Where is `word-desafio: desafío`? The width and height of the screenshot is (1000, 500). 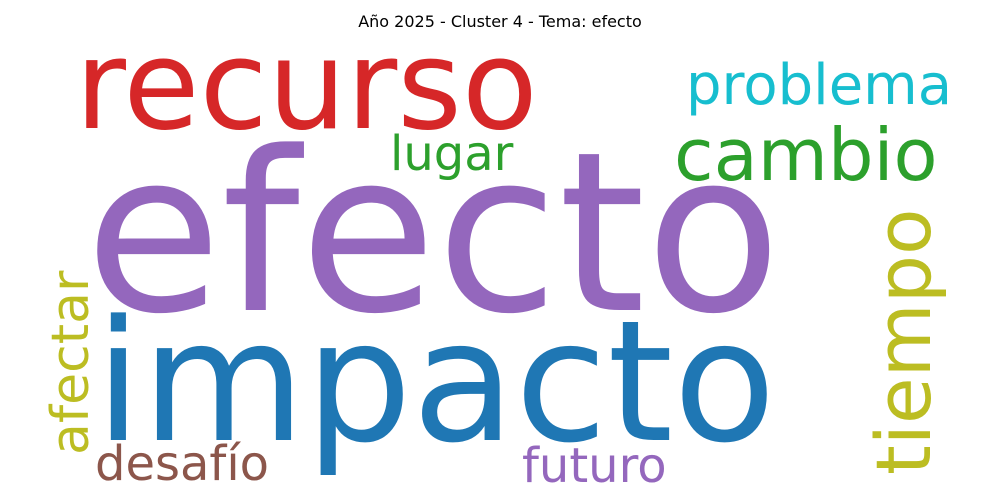
word-desafio: desafío is located at coordinates (182, 464).